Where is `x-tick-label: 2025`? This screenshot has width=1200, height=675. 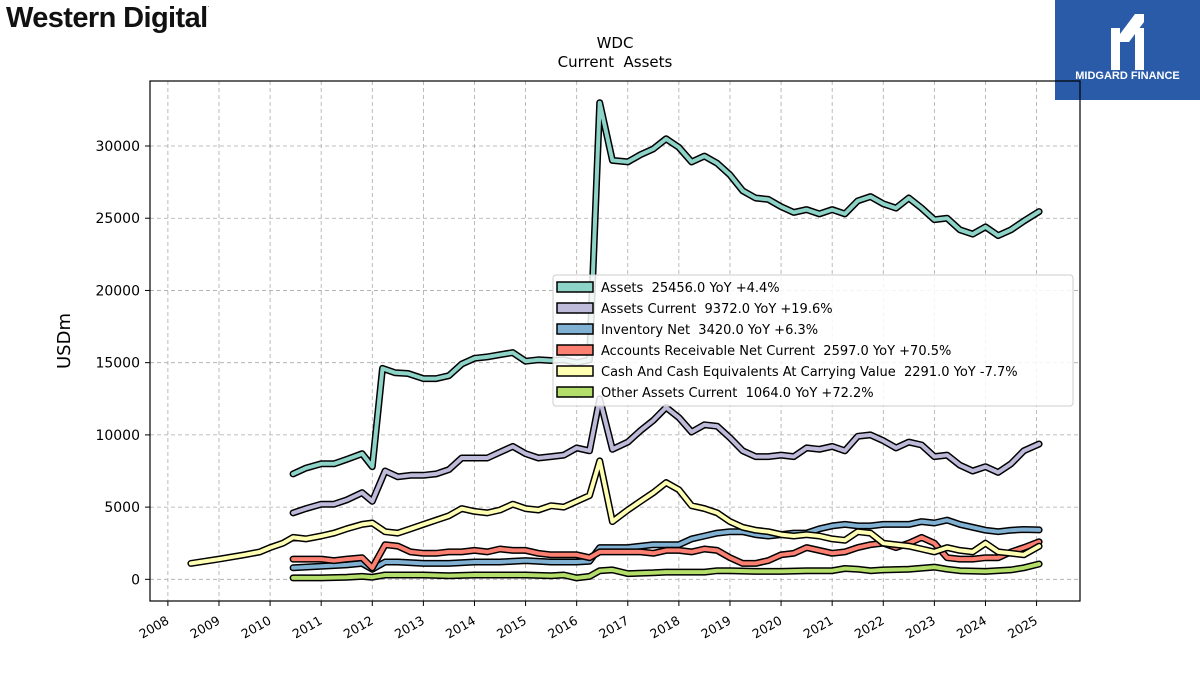 x-tick-label: 2025 is located at coordinates (1022, 627).